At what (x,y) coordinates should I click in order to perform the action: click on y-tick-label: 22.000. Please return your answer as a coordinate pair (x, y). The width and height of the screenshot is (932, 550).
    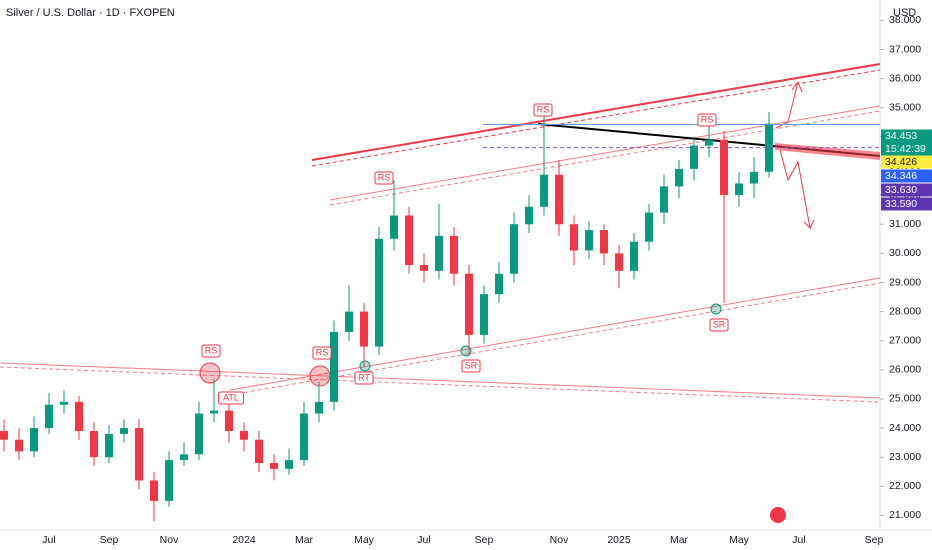
    Looking at the image, I should click on (905, 486).